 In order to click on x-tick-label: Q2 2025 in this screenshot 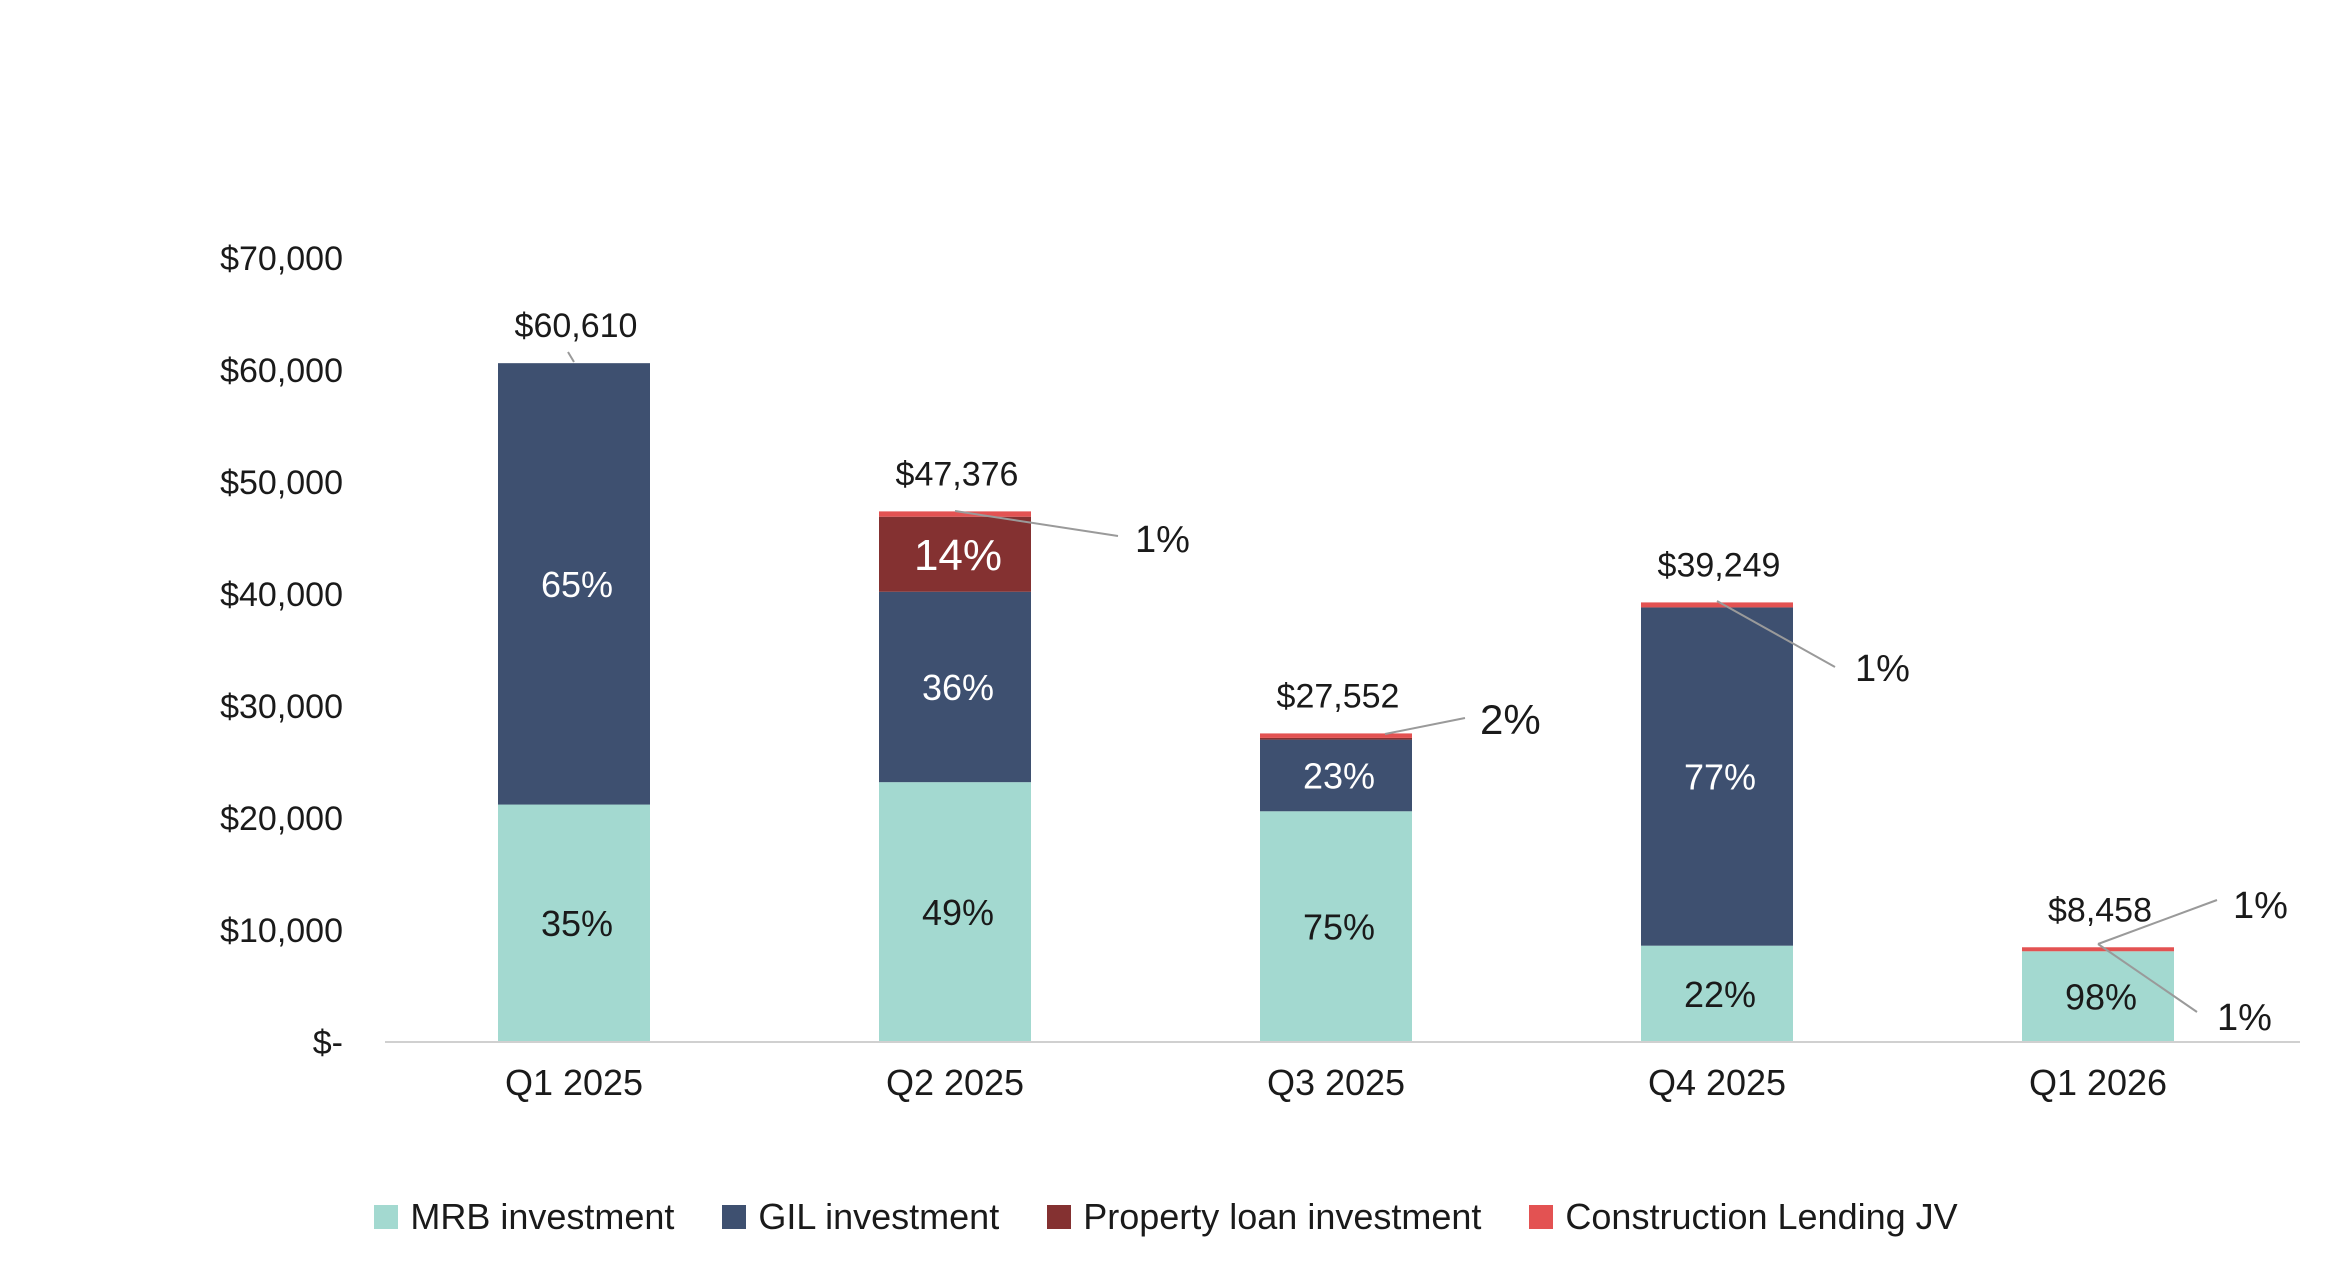, I will do `click(955, 1082)`.